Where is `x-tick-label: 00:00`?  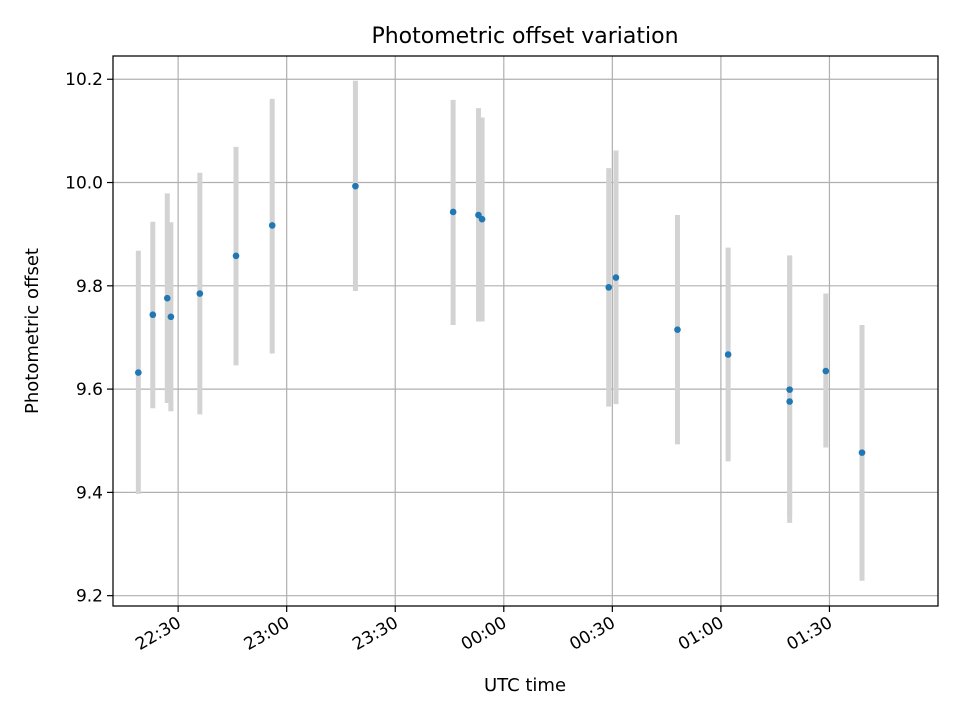
x-tick-label: 00:00 is located at coordinates (484, 634).